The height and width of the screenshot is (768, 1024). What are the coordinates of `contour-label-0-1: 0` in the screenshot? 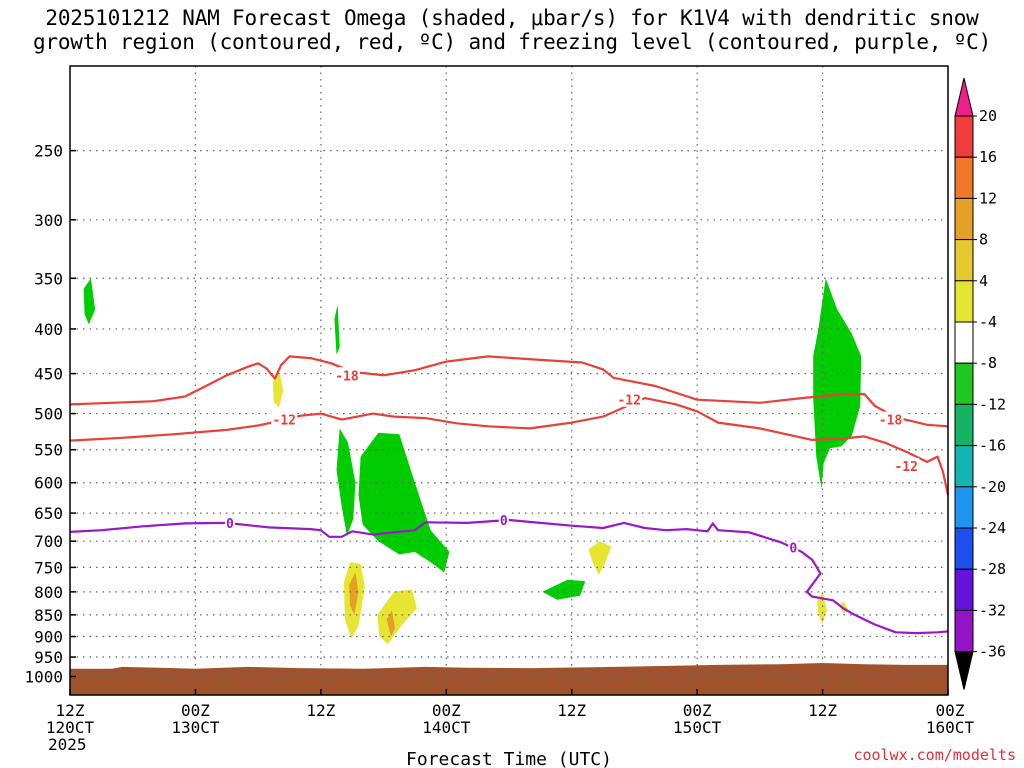 It's located at (230, 524).